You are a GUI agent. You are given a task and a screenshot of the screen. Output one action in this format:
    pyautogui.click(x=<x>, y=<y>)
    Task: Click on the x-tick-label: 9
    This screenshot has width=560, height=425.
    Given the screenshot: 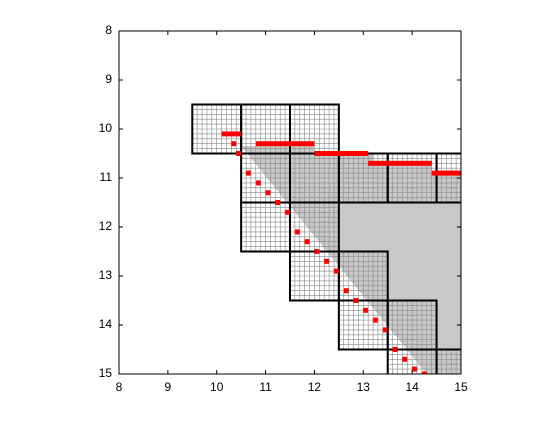 What is the action you would take?
    pyautogui.click(x=168, y=387)
    